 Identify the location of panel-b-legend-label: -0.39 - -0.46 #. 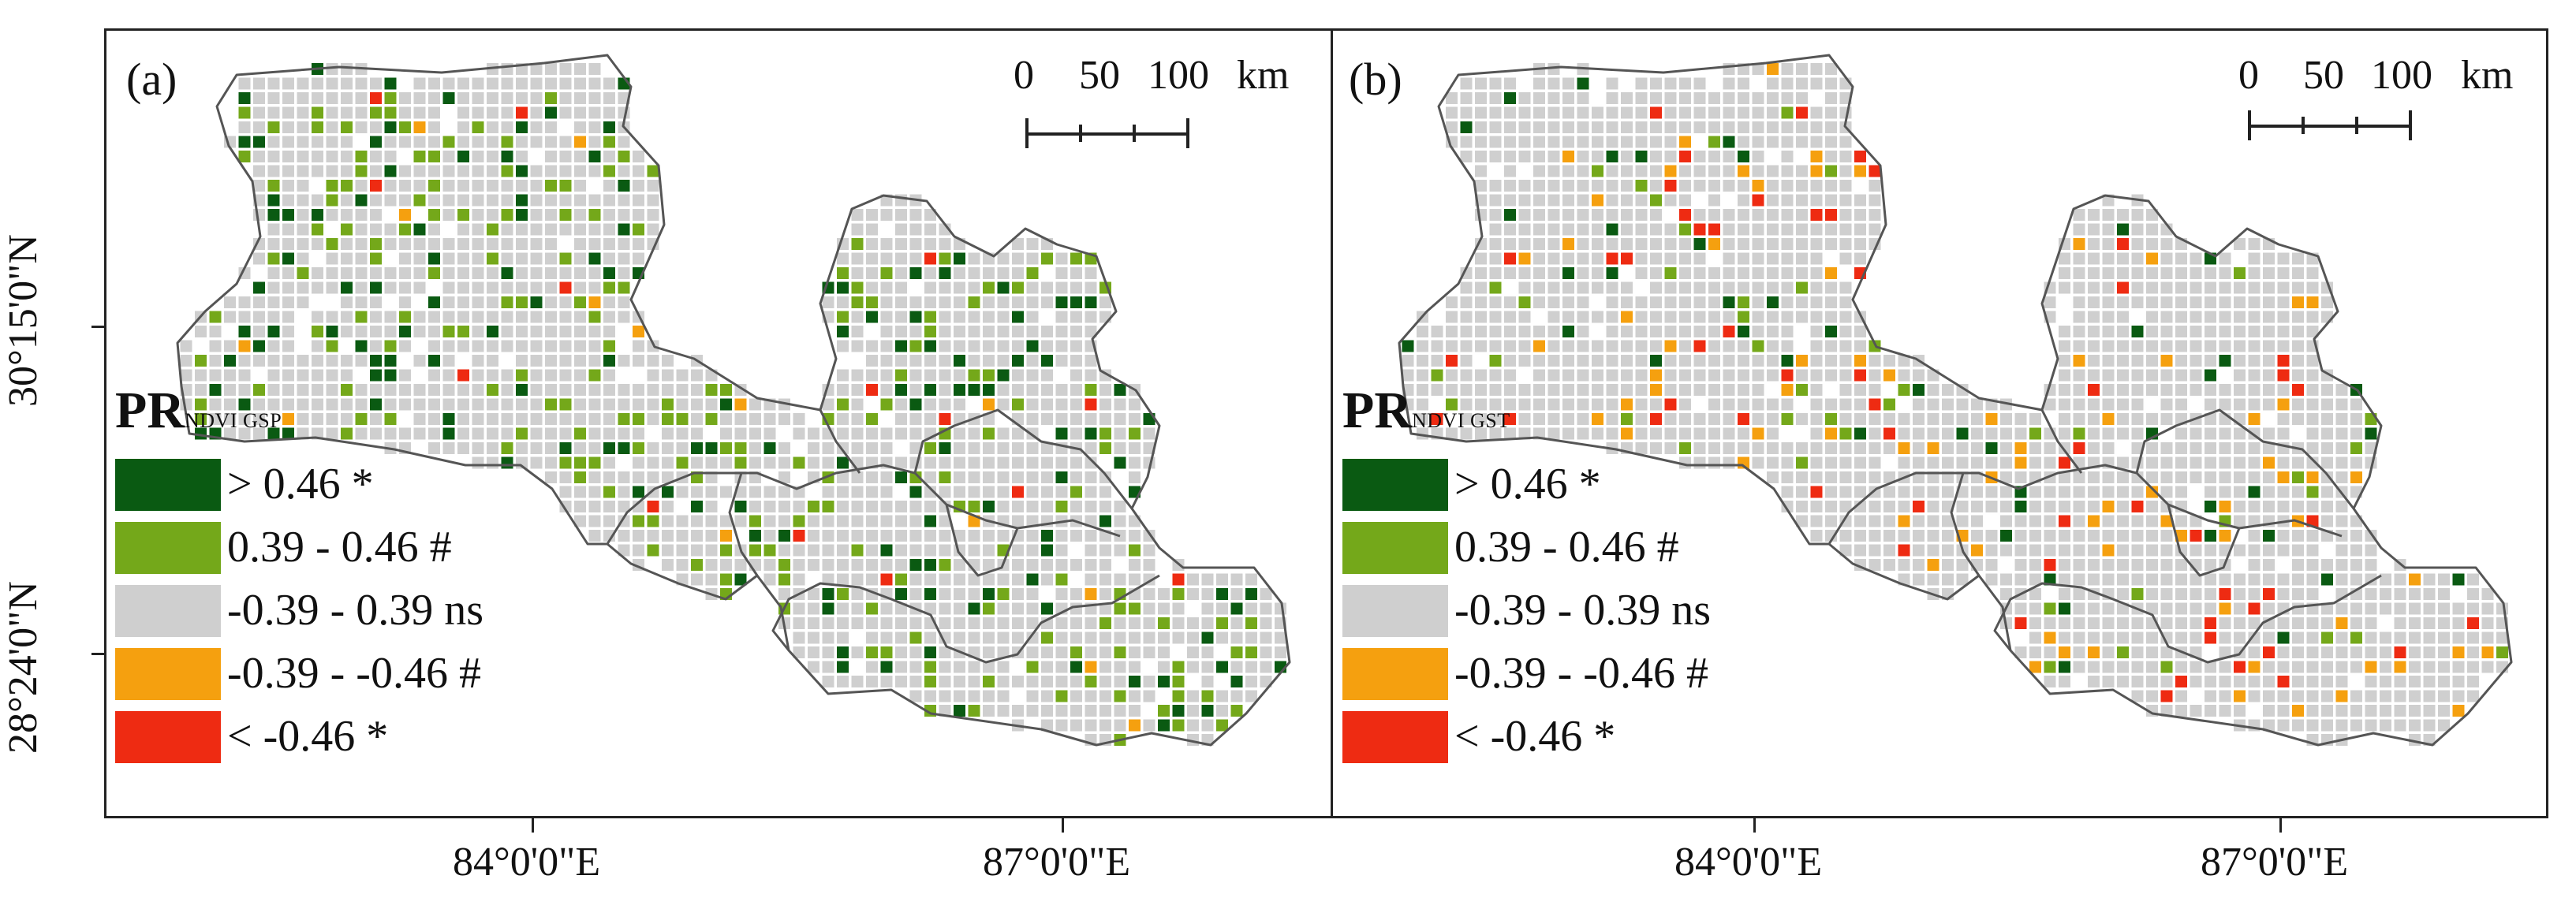
(1581, 673).